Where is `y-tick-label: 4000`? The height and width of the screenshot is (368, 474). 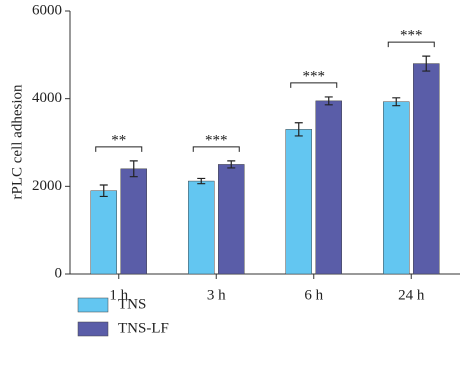
y-tick-label: 4000 is located at coordinates (47, 98).